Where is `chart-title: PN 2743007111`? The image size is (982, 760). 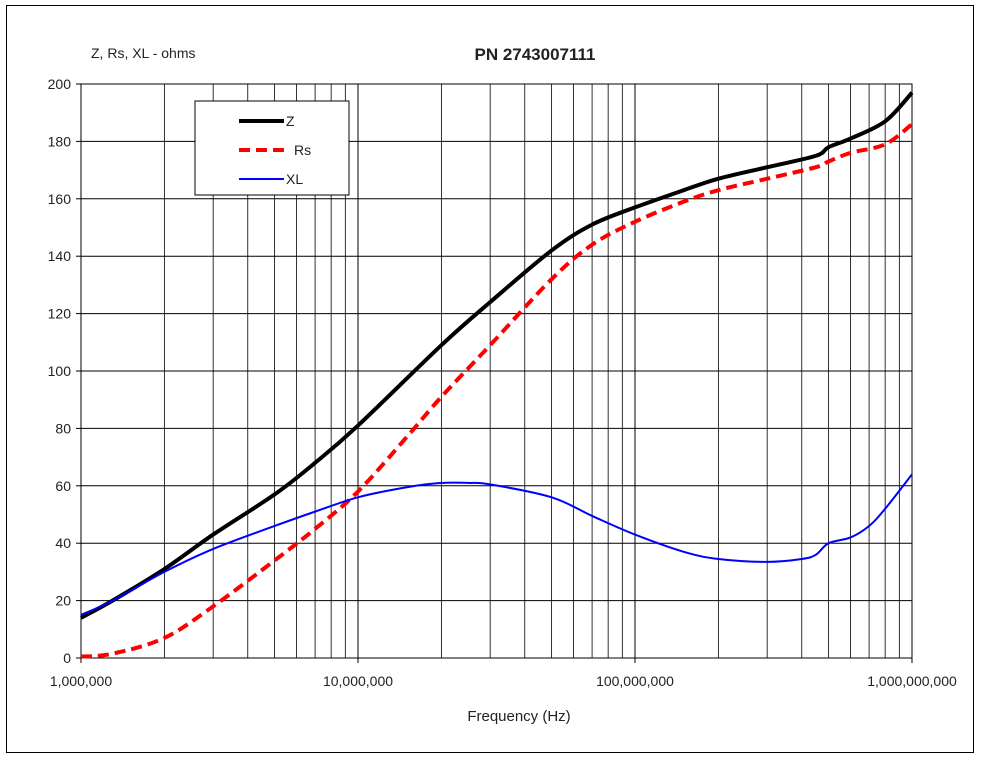 chart-title: PN 2743007111 is located at coordinates (534, 54).